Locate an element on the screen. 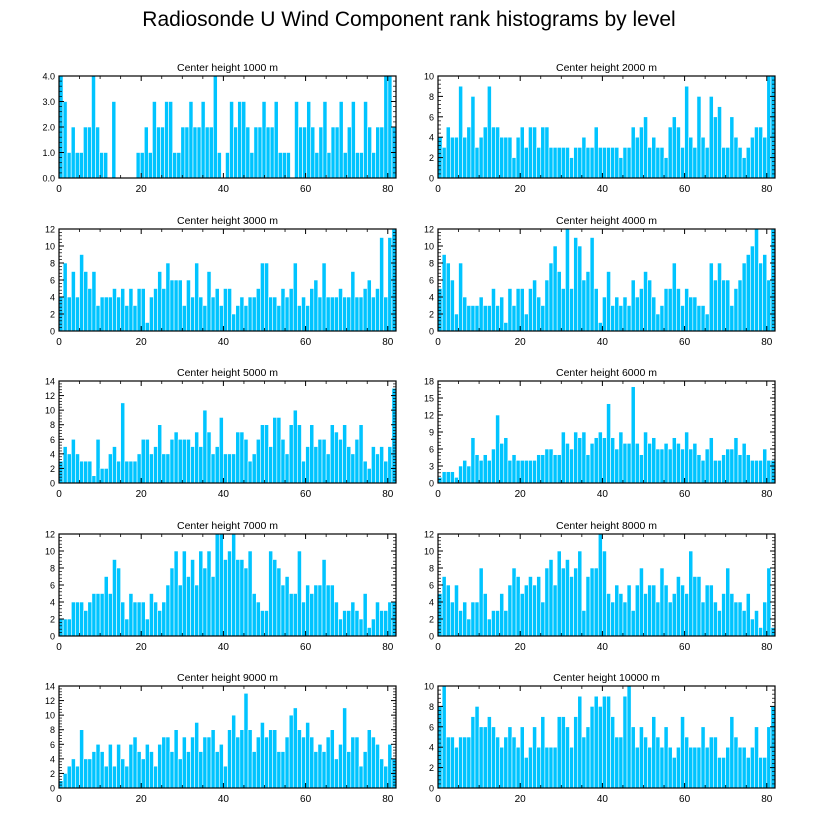  y-tick-label: 2 is located at coordinates (431, 315).